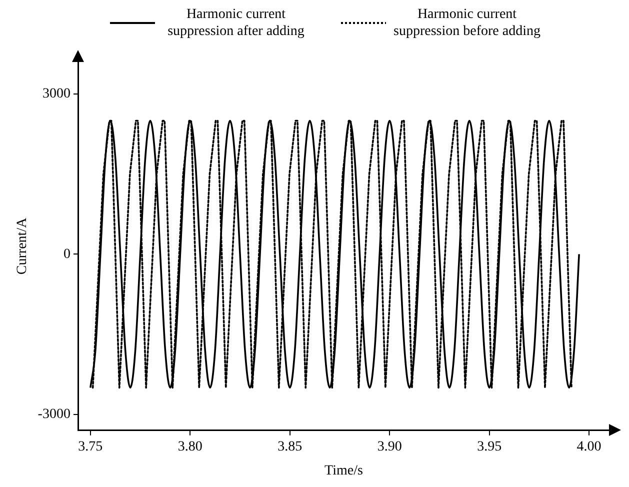 The height and width of the screenshot is (487, 629). I want to click on x-tick-label: 3.90, so click(389, 446).